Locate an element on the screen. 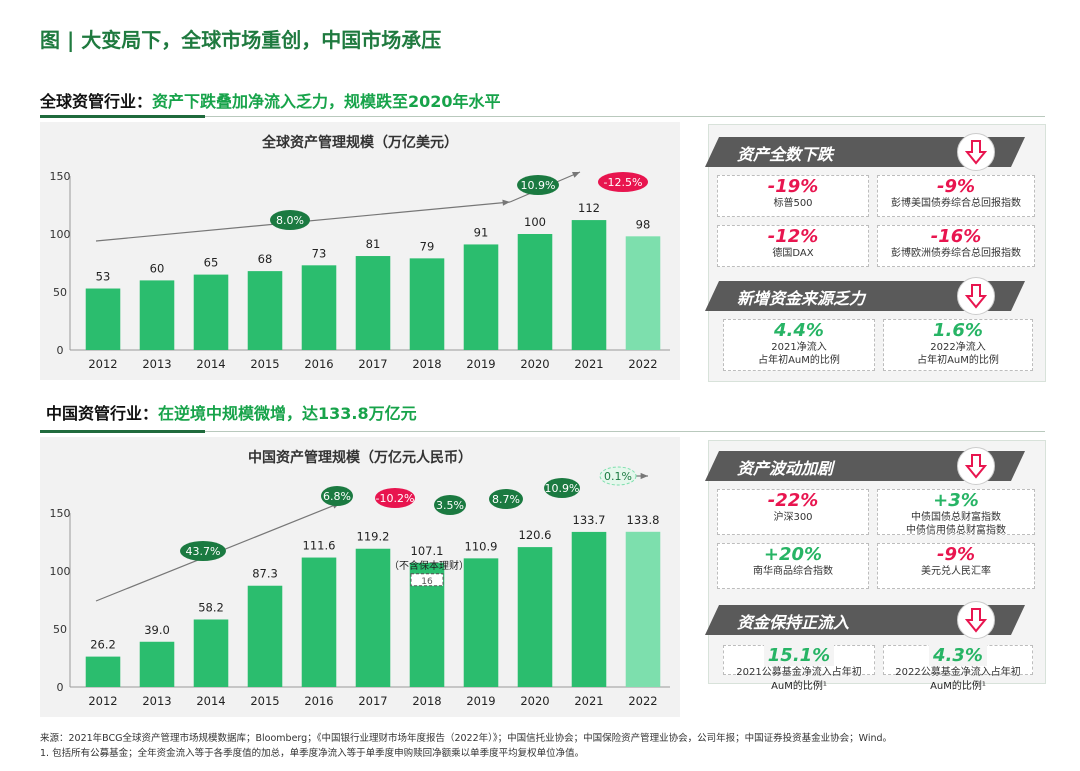 This screenshot has height=771, width=1080. growth-label: -12.5% is located at coordinates (623, 182).